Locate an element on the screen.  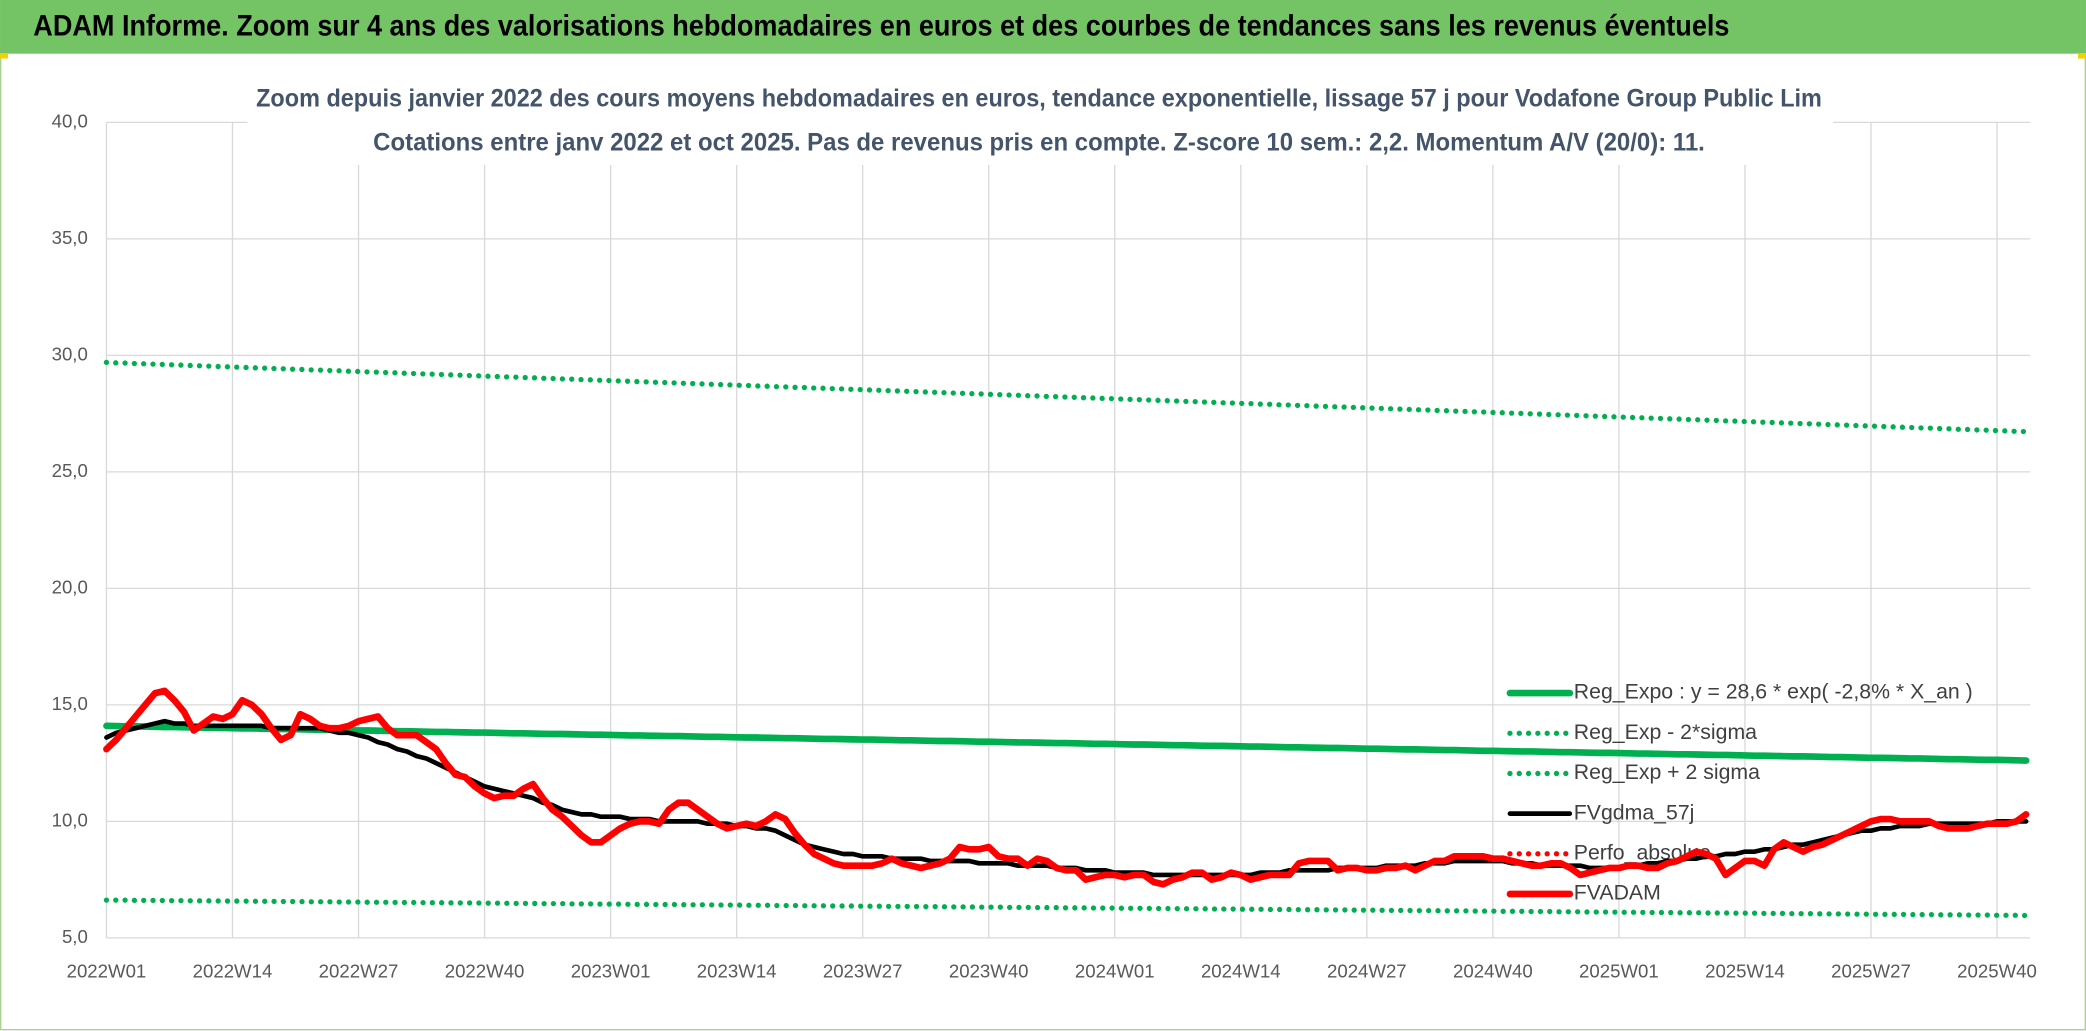
x-tick-label: 2025W27 is located at coordinates (1871, 970).